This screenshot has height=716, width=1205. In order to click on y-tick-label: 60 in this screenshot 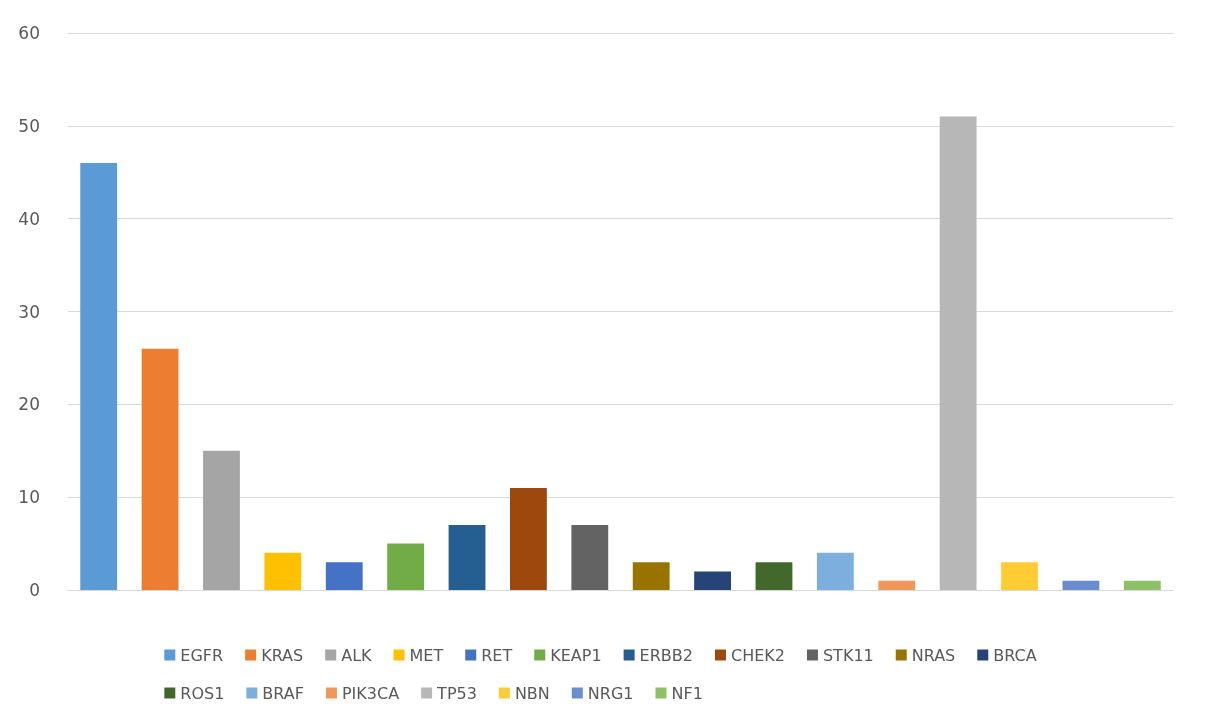, I will do `click(29, 33)`.